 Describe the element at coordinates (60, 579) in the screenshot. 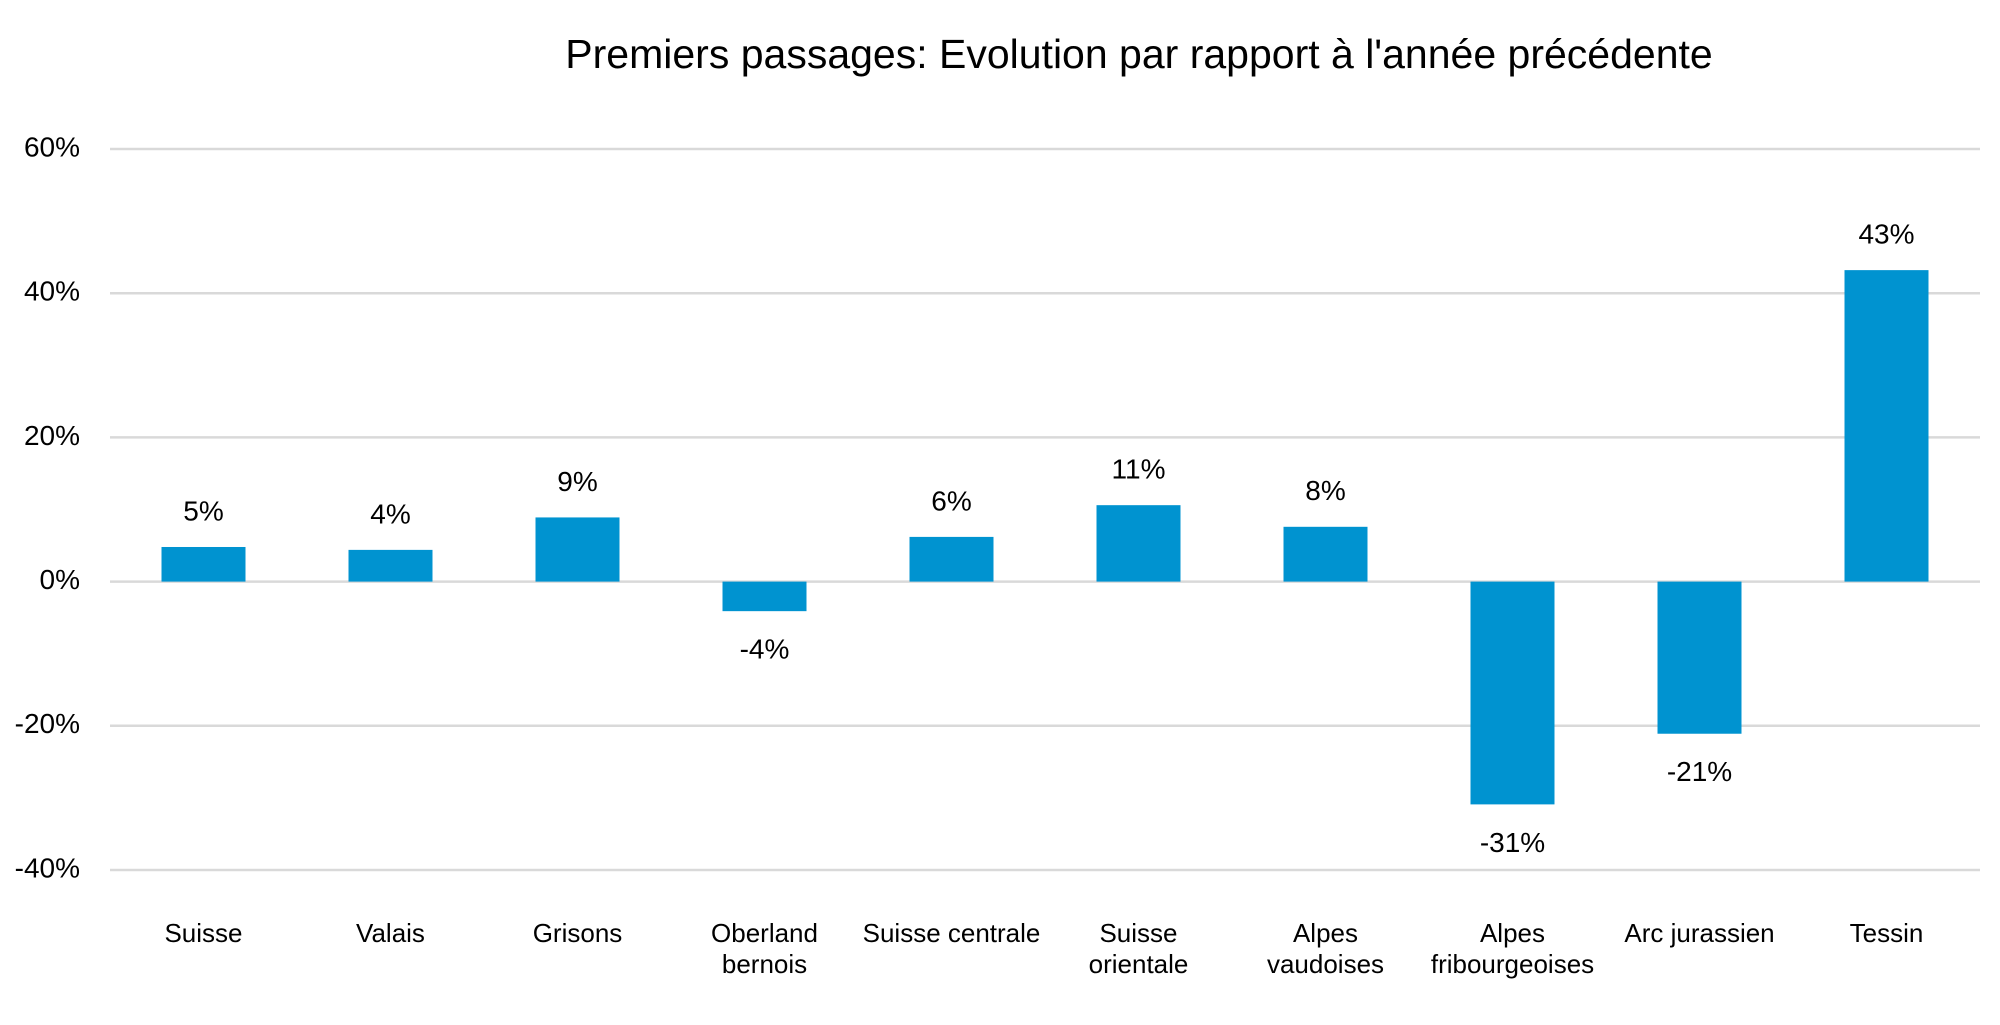

I see `y-tick-label: 0%` at that location.